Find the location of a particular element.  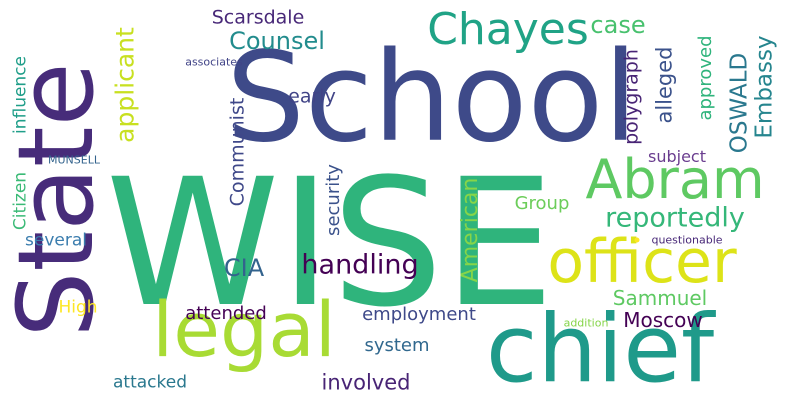

word-reportedly: reportedly is located at coordinates (675, 218).